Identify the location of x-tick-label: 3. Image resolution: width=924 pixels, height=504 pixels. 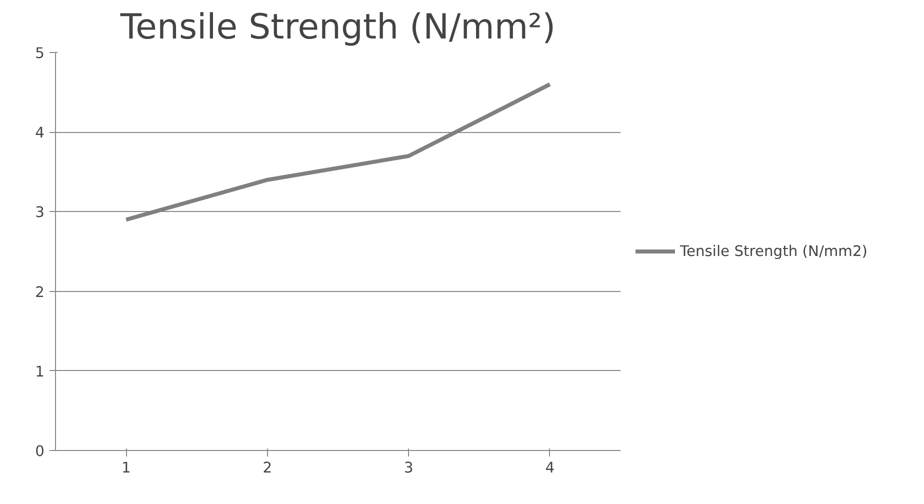
(409, 468).